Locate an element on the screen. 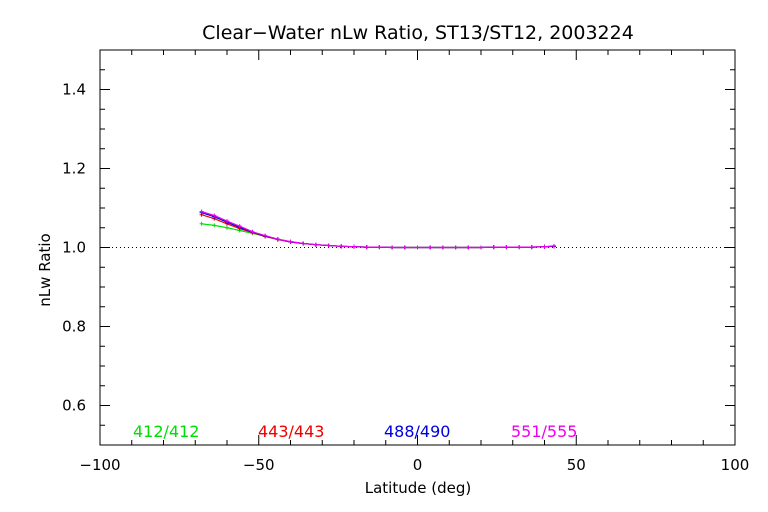  x-tick-label: 50 is located at coordinates (576, 465).